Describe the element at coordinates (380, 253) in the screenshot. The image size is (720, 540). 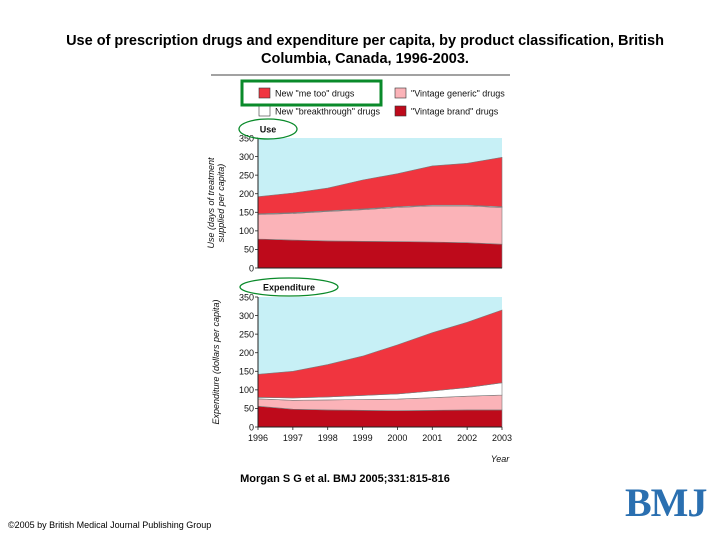
I see `use-area-vintage-brand` at that location.